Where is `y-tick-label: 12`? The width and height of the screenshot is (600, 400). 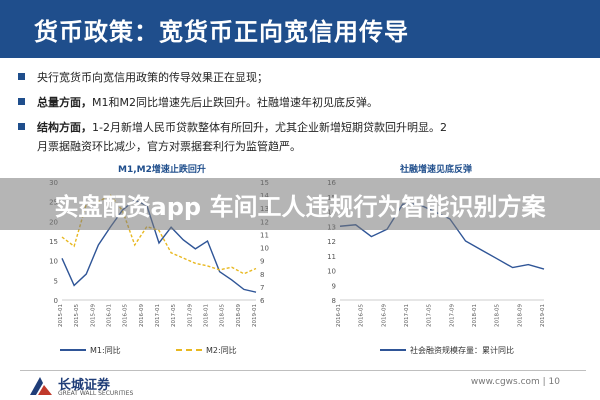
y-tick-label: 12 is located at coordinates (331, 242).